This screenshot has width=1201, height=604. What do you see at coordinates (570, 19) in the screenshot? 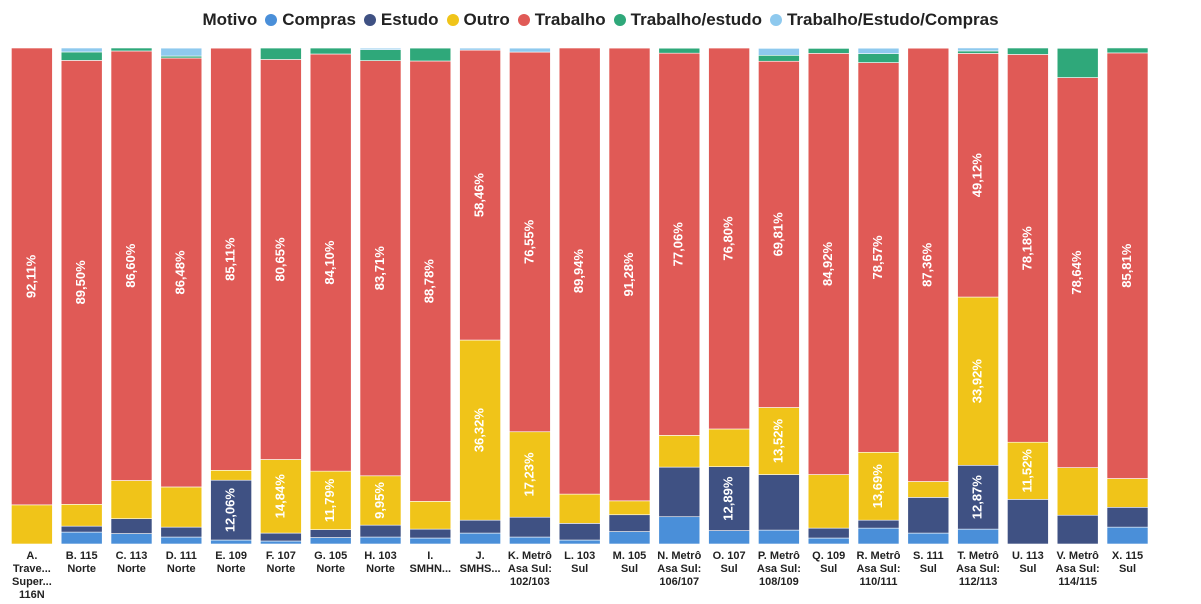
I see `legend-label: Trabalho` at bounding box center [570, 19].